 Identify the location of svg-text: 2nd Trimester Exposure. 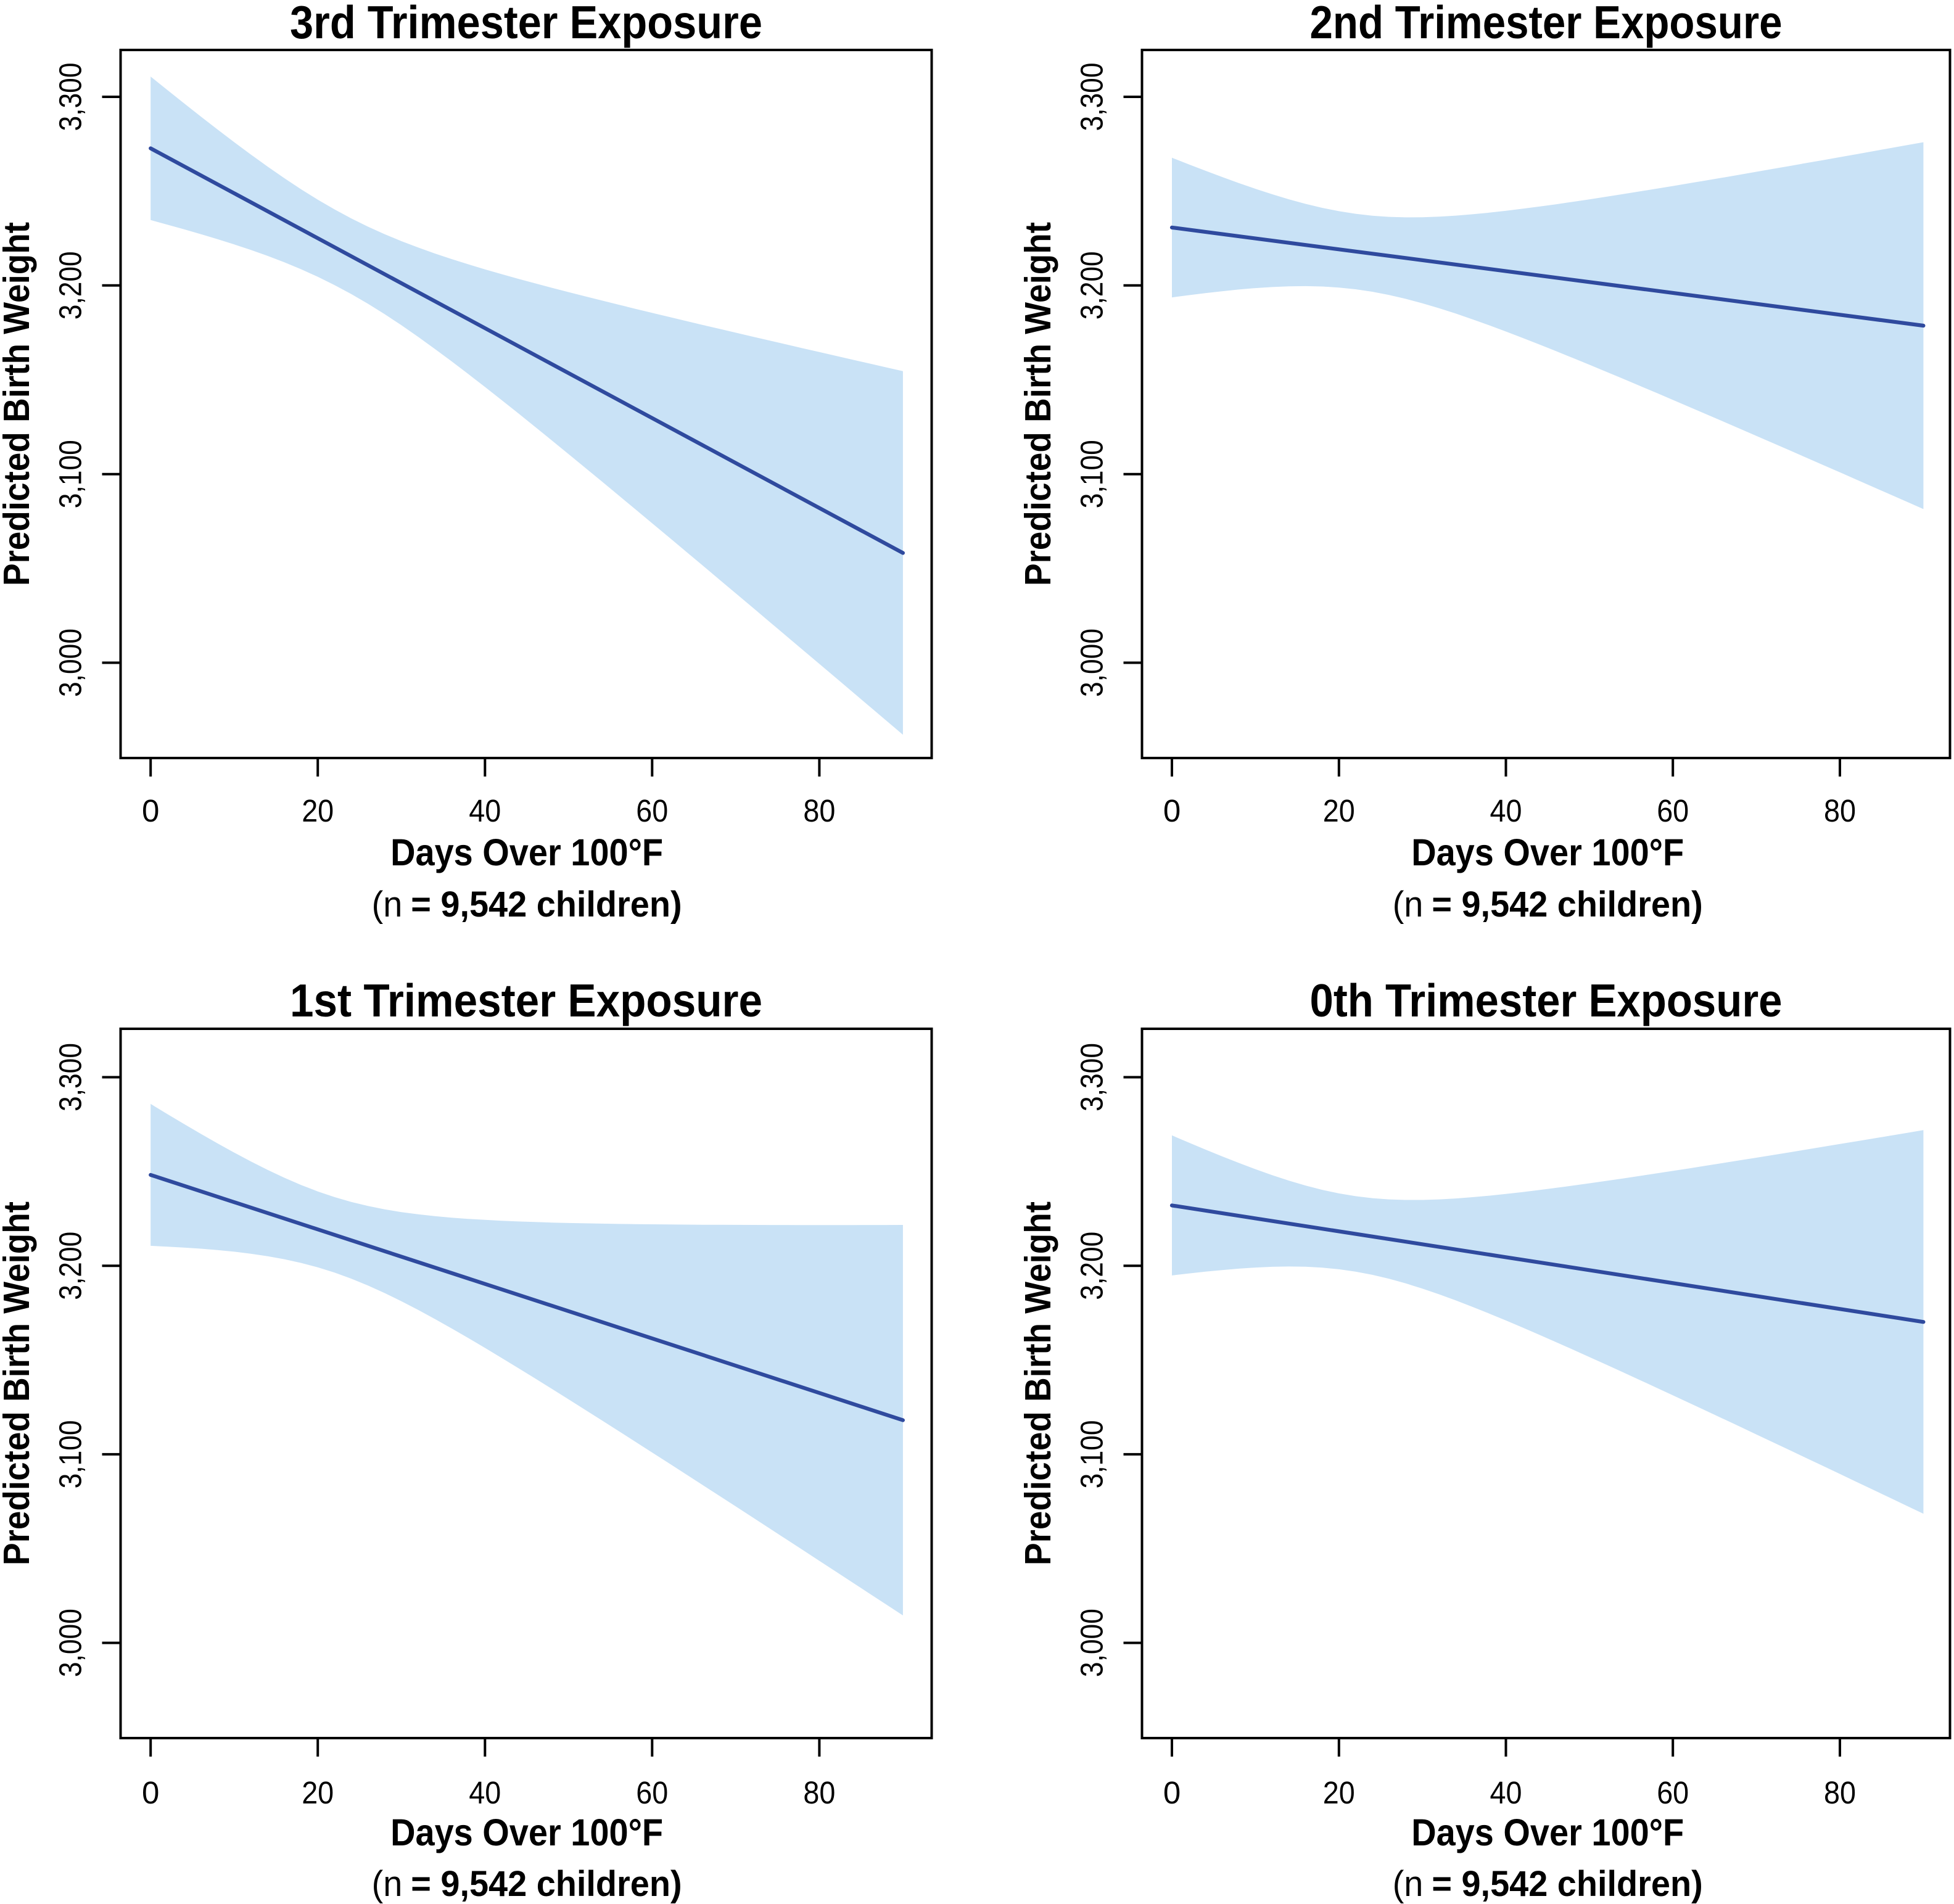
(1547, 24).